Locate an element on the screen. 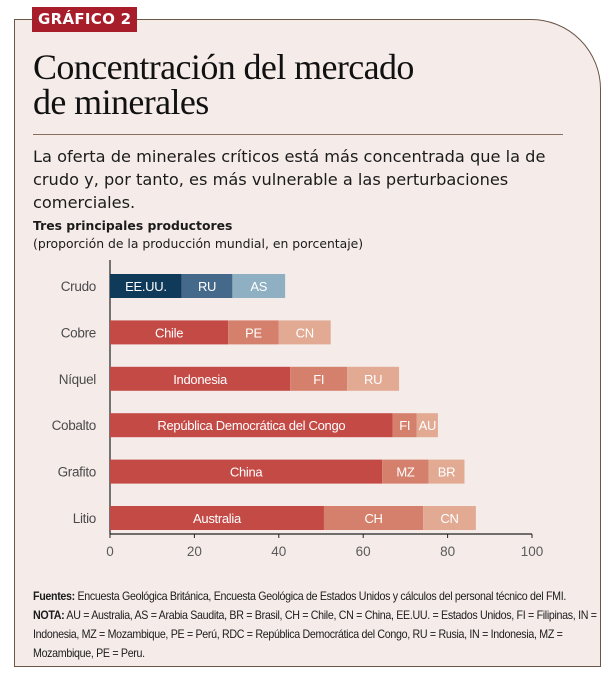 The height and width of the screenshot is (684, 616). x-tick-label: 20 is located at coordinates (194, 551).